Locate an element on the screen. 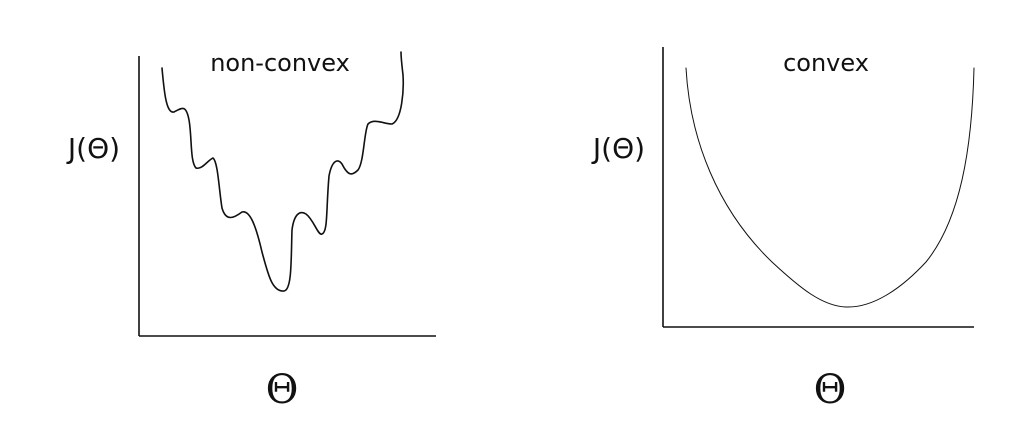  nonconvex-curve is located at coordinates (283, 171).